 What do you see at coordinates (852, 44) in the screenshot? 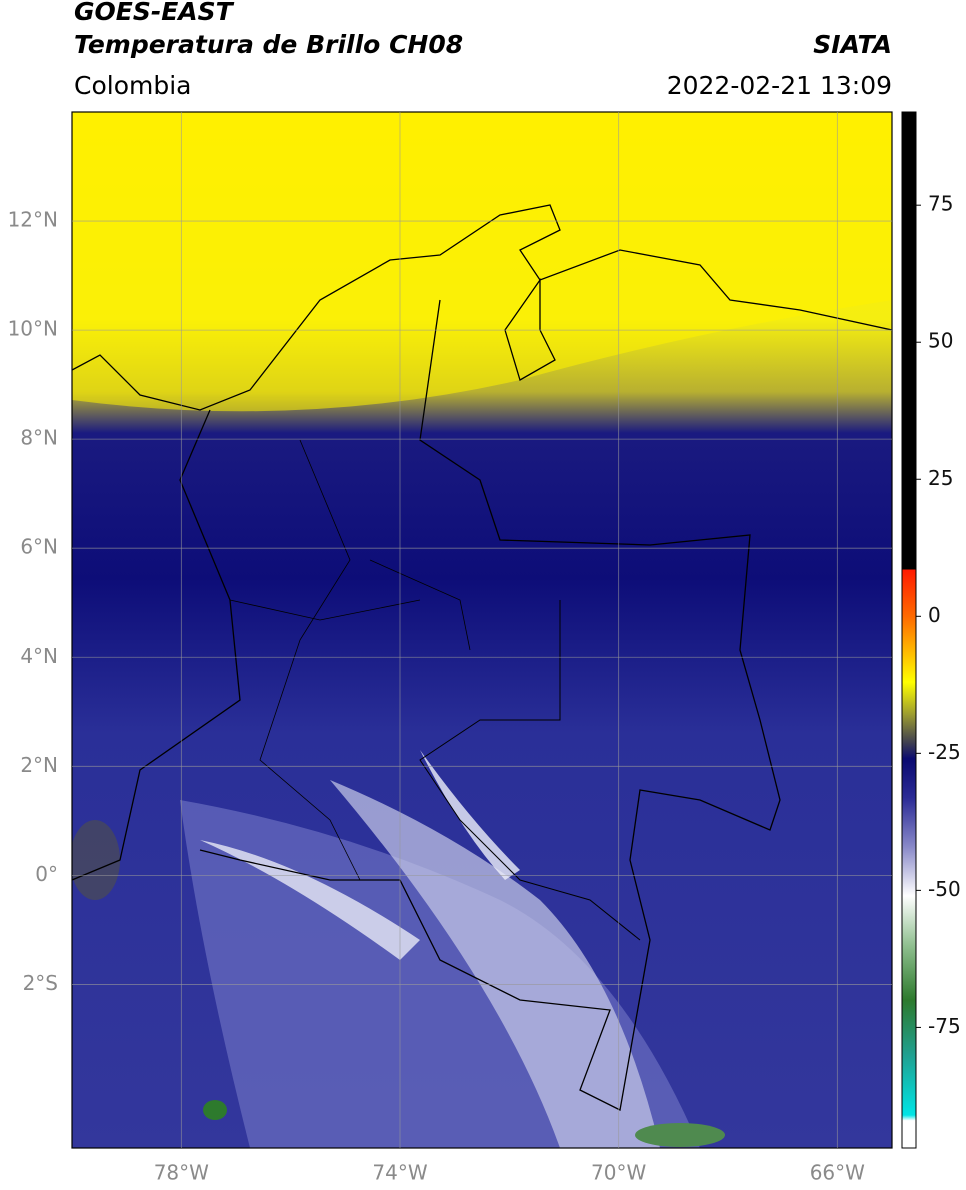
I see `source: SIATA` at bounding box center [852, 44].